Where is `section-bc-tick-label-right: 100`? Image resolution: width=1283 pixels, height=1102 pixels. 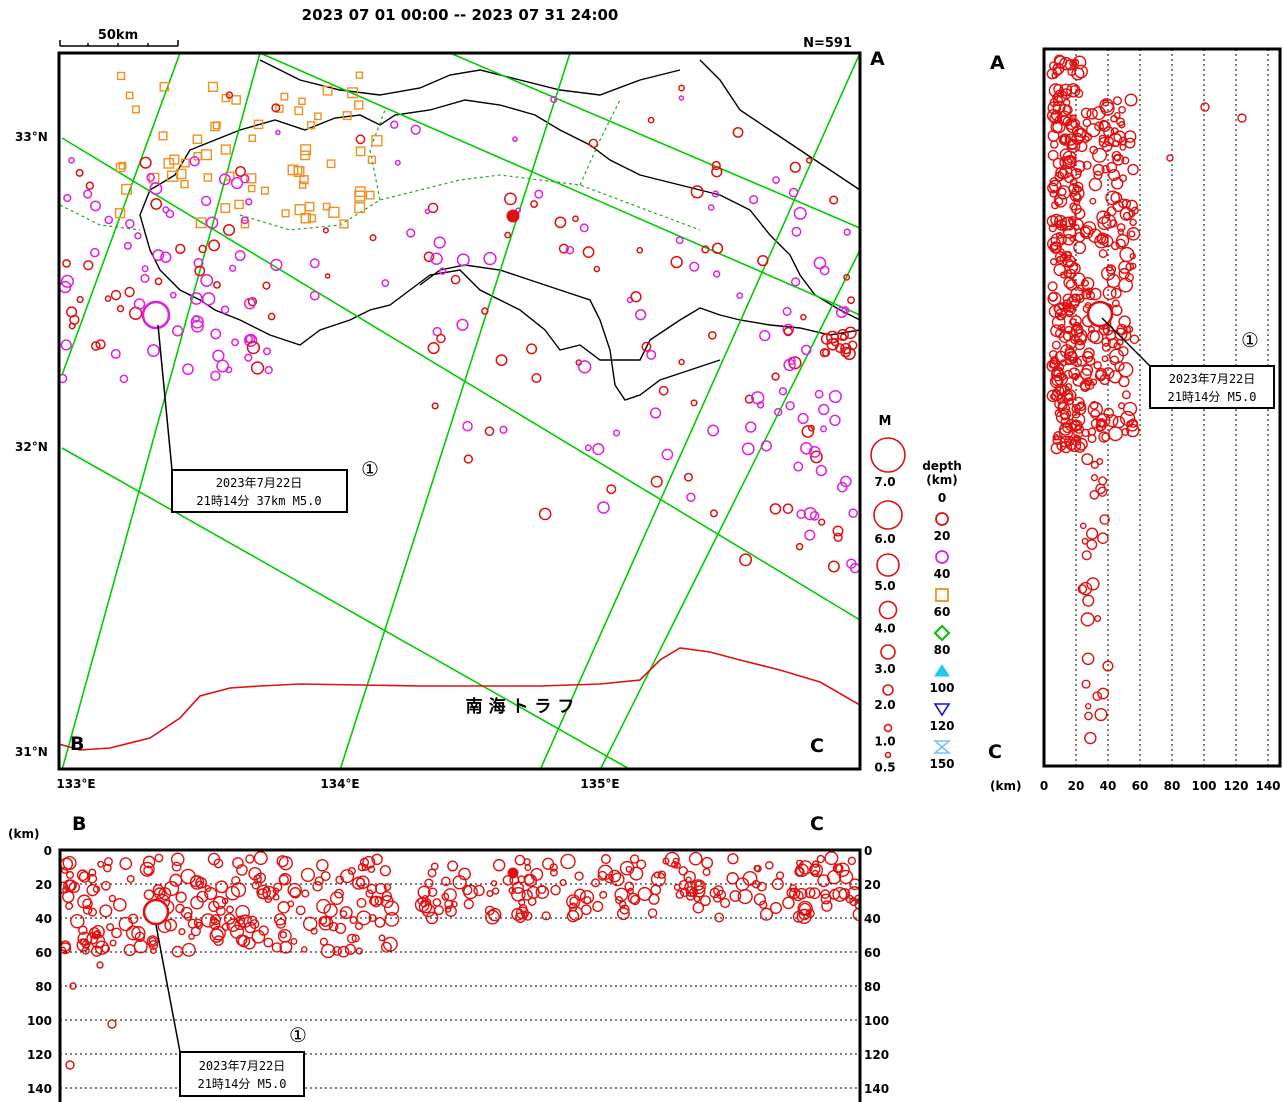
section-bc-tick-label-right: 100 is located at coordinates (876, 1021).